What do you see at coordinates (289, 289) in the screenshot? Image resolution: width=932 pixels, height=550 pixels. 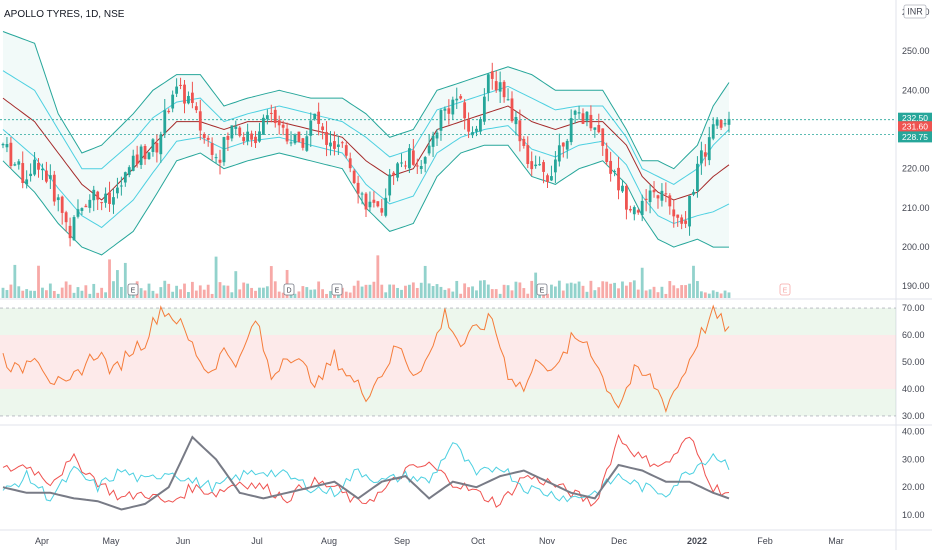 I see `event-marker: D` at bounding box center [289, 289].